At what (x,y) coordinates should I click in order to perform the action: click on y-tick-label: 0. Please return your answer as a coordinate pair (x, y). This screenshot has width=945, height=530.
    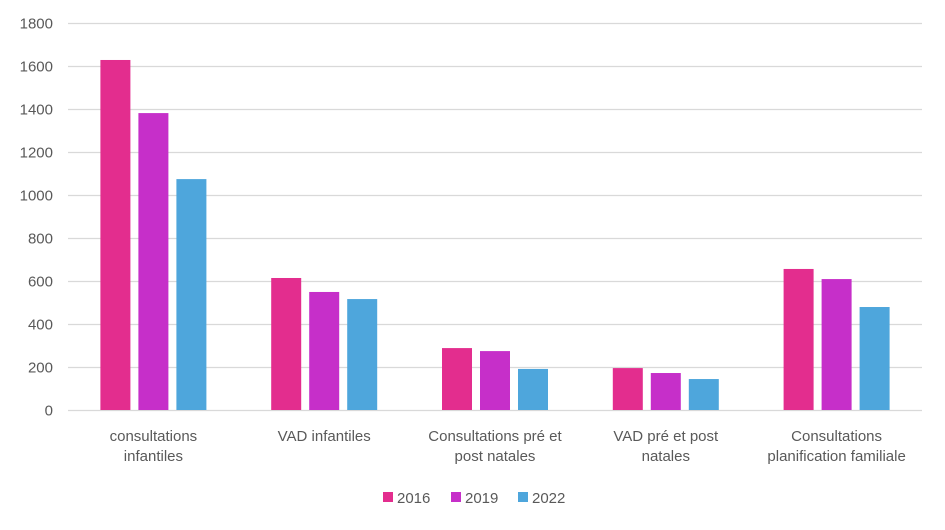
    Looking at the image, I should click on (49, 411).